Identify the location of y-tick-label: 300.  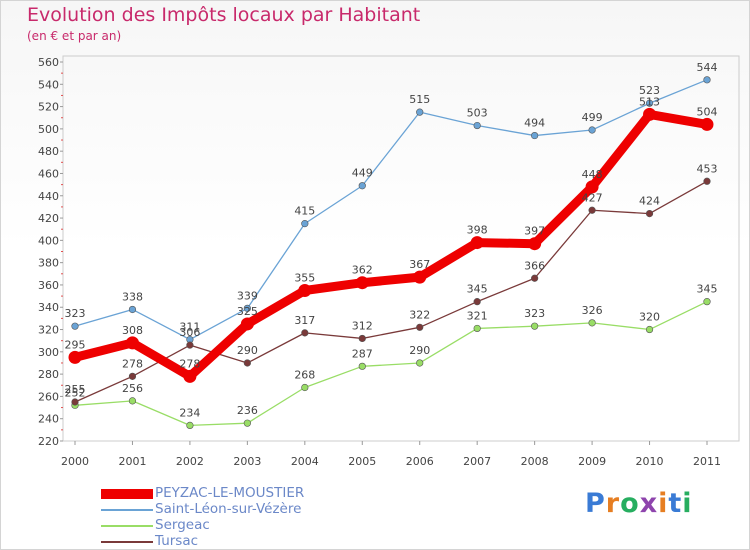
(48, 352).